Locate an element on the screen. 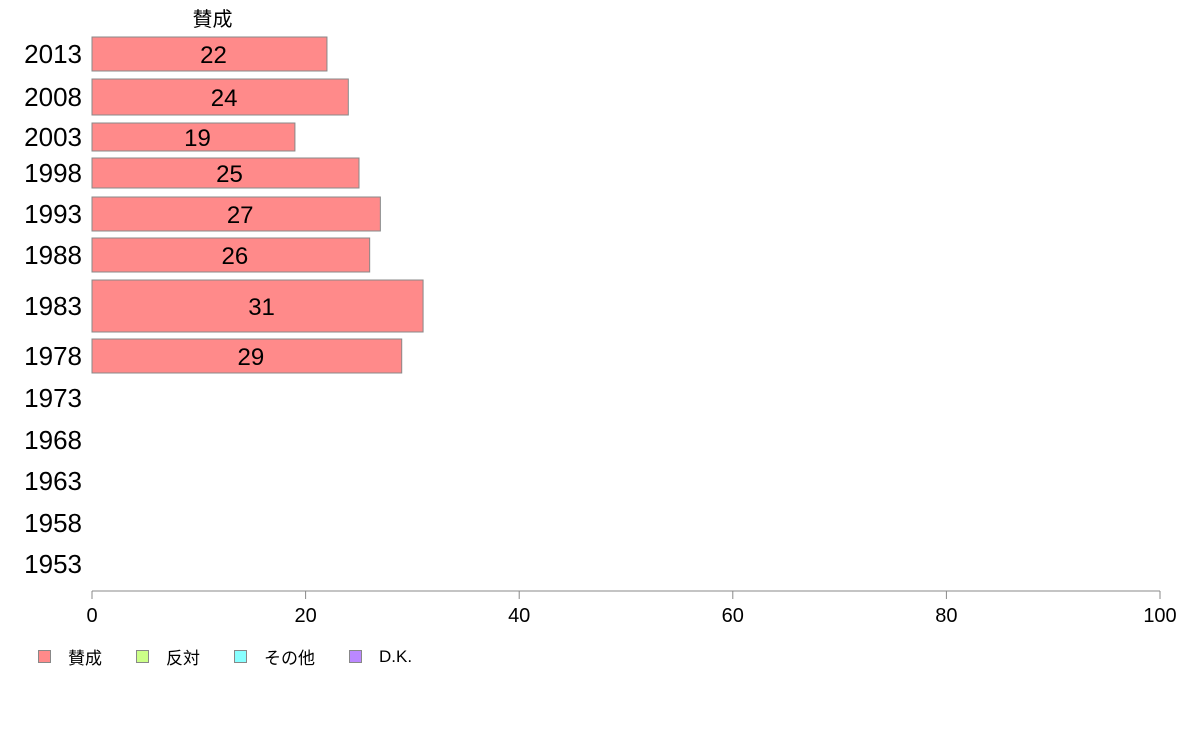 The width and height of the screenshot is (1188, 736). legend-item-sonota: その他 is located at coordinates (274, 656).